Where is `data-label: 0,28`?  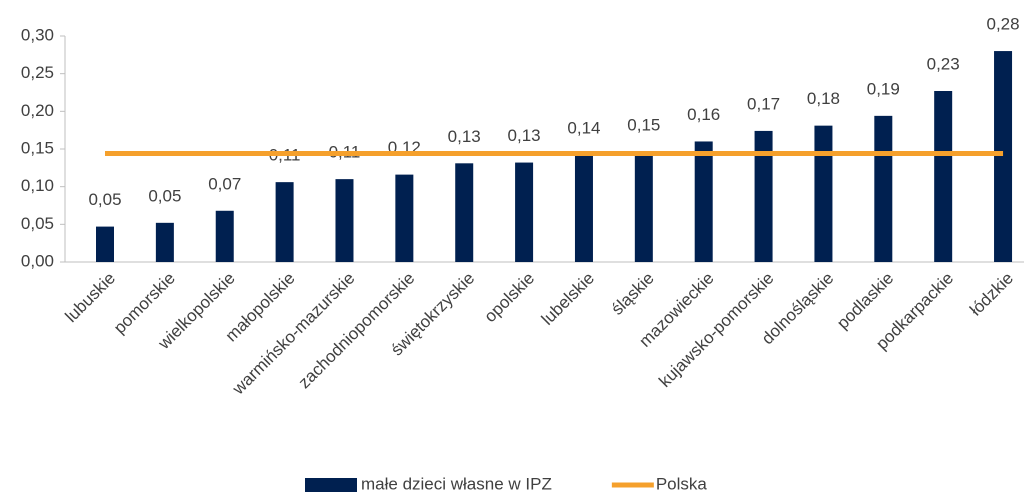
data-label: 0,28 is located at coordinates (1003, 24).